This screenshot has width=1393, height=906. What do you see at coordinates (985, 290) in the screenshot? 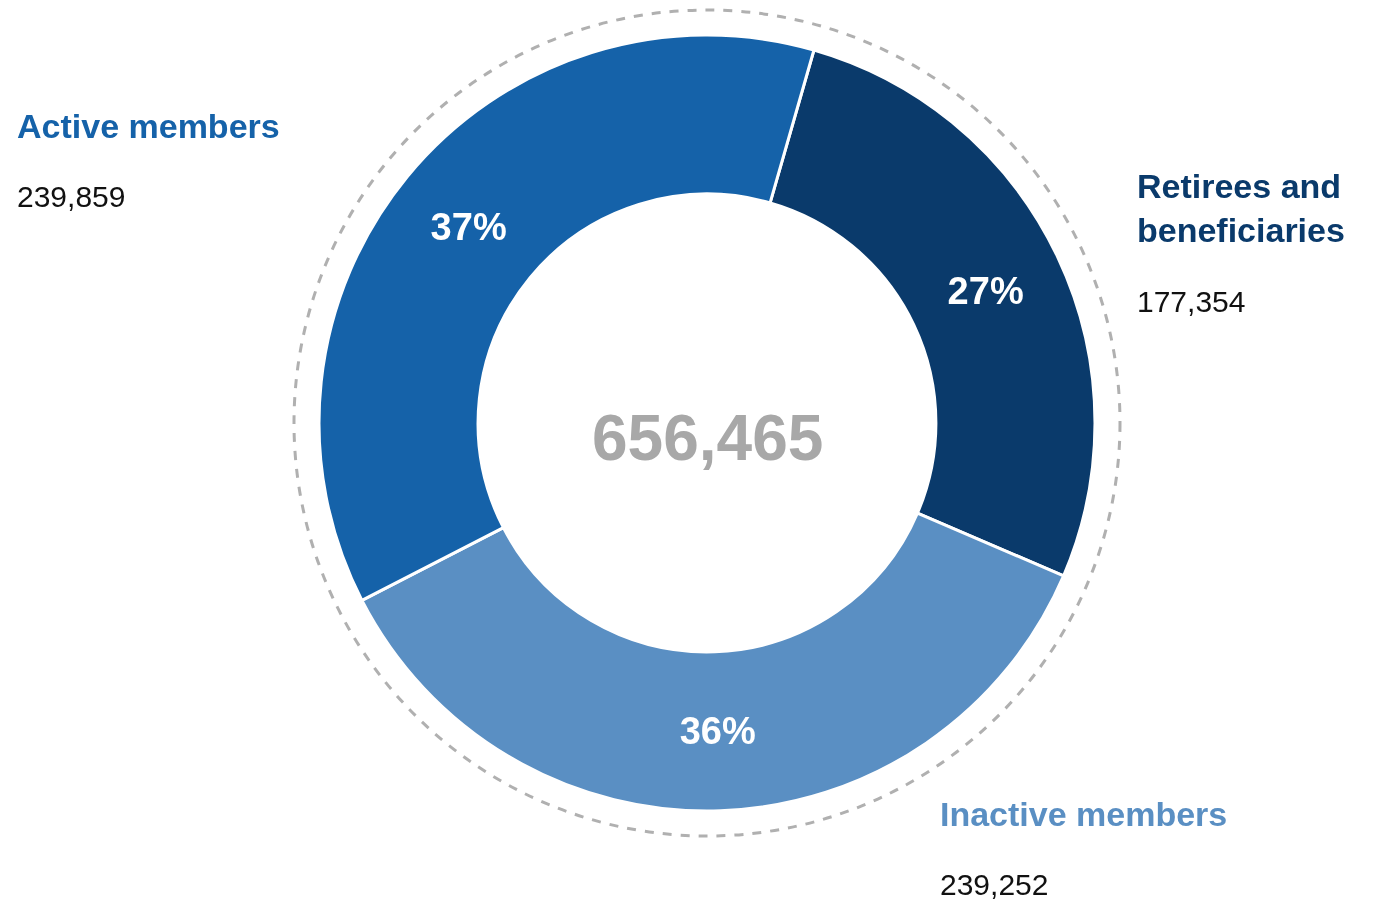
I see `data-label: 27%` at bounding box center [985, 290].